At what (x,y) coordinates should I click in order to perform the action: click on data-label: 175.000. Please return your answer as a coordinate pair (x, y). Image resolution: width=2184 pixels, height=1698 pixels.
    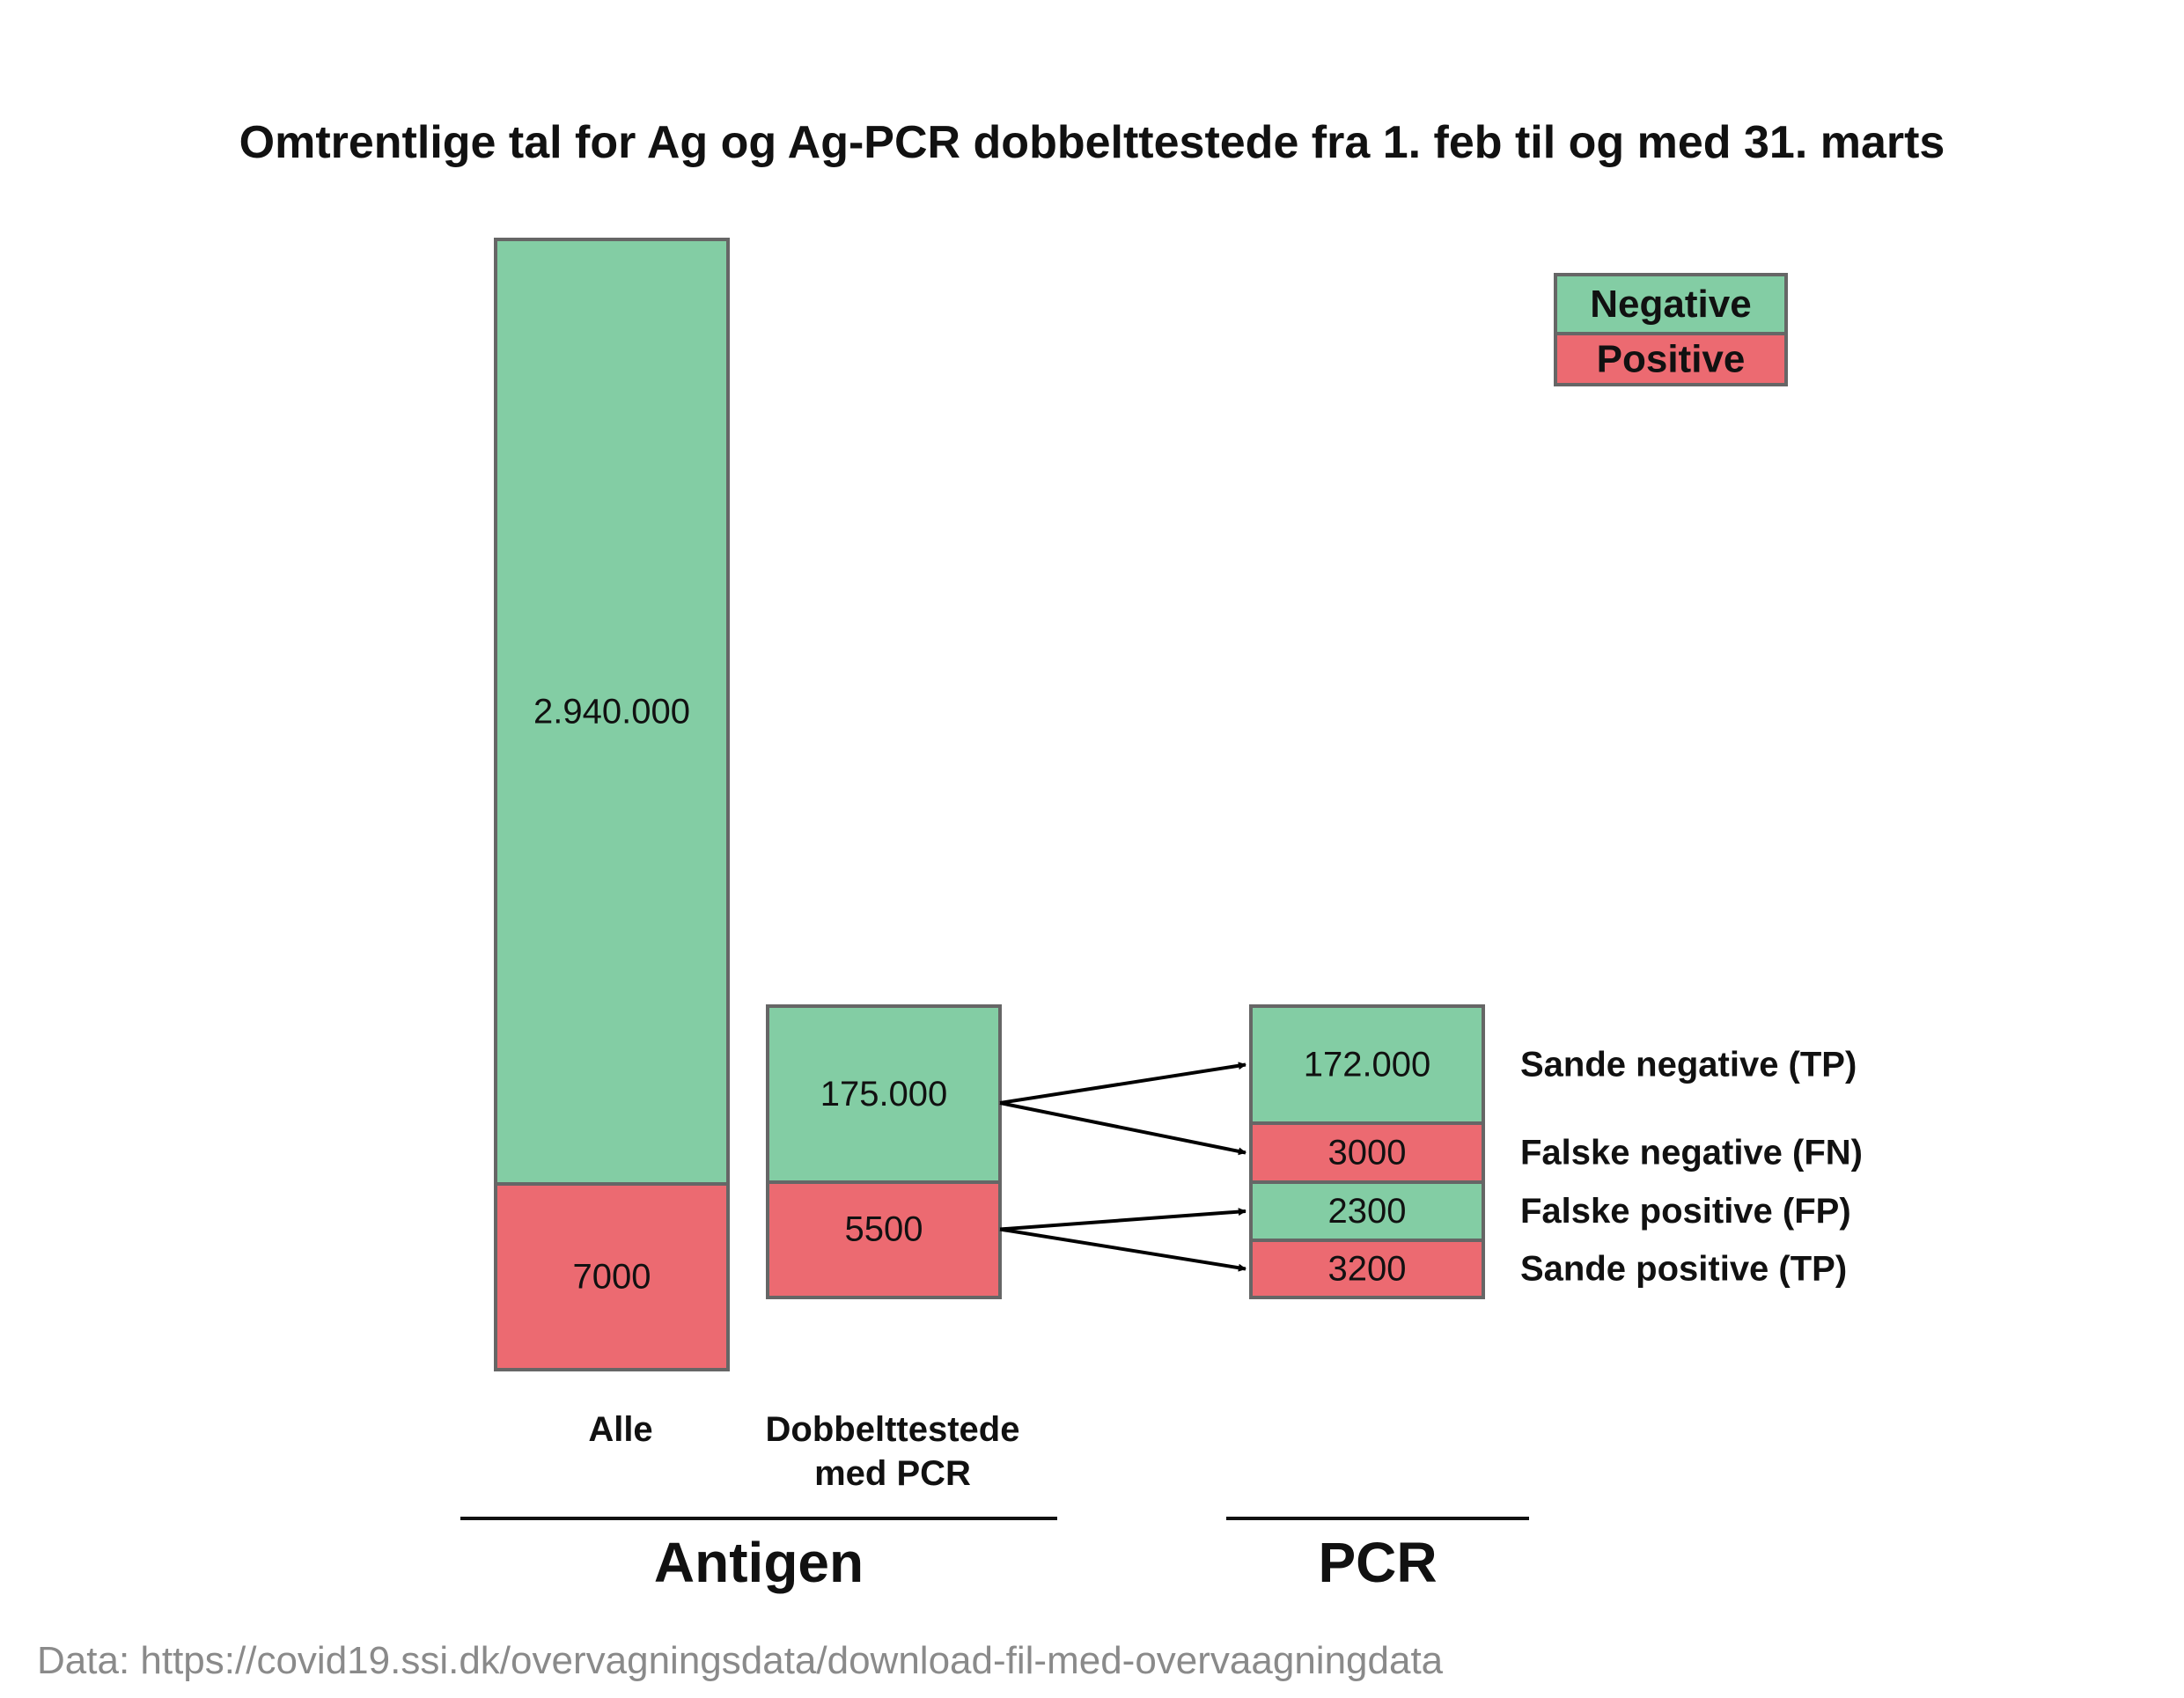
    Looking at the image, I should click on (884, 1094).